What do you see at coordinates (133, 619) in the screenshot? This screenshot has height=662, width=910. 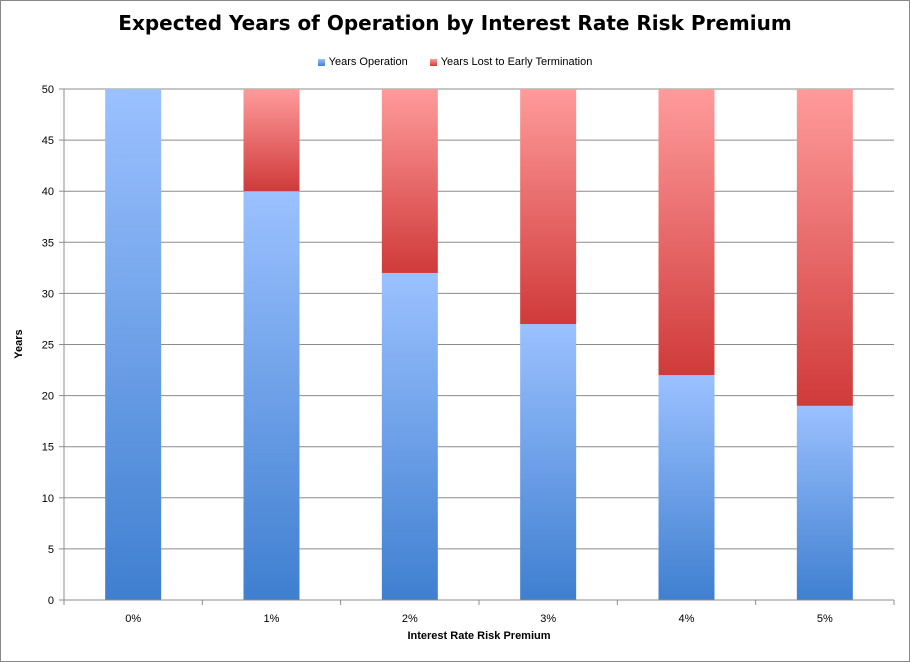 I see `x-tick-label: 0%` at bounding box center [133, 619].